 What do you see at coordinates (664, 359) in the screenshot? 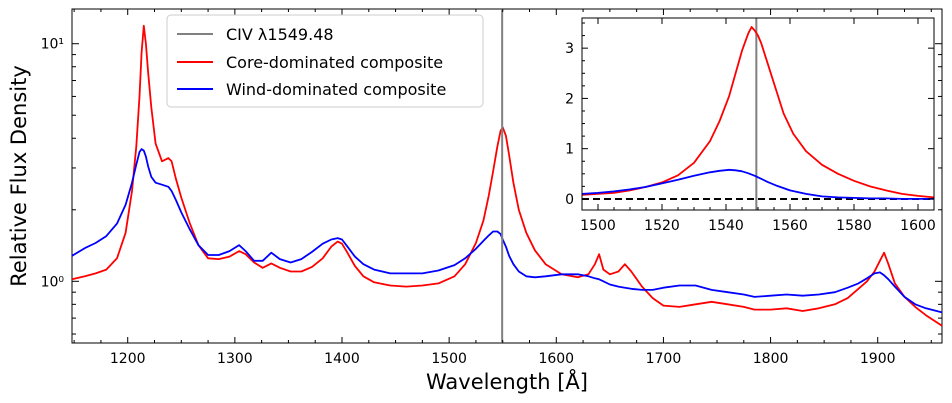
I see `main-x-tick-label: 1700` at bounding box center [664, 359].